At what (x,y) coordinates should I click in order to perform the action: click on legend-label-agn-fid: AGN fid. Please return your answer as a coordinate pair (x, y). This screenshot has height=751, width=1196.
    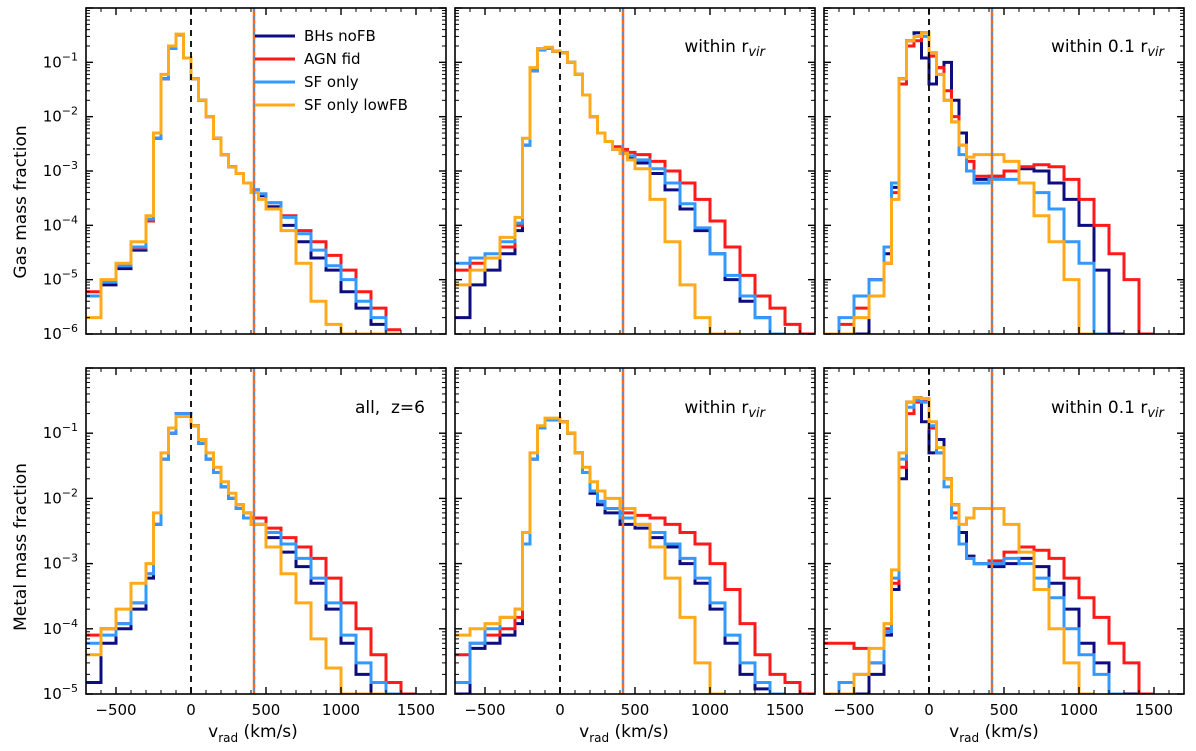
    Looking at the image, I should click on (332, 59).